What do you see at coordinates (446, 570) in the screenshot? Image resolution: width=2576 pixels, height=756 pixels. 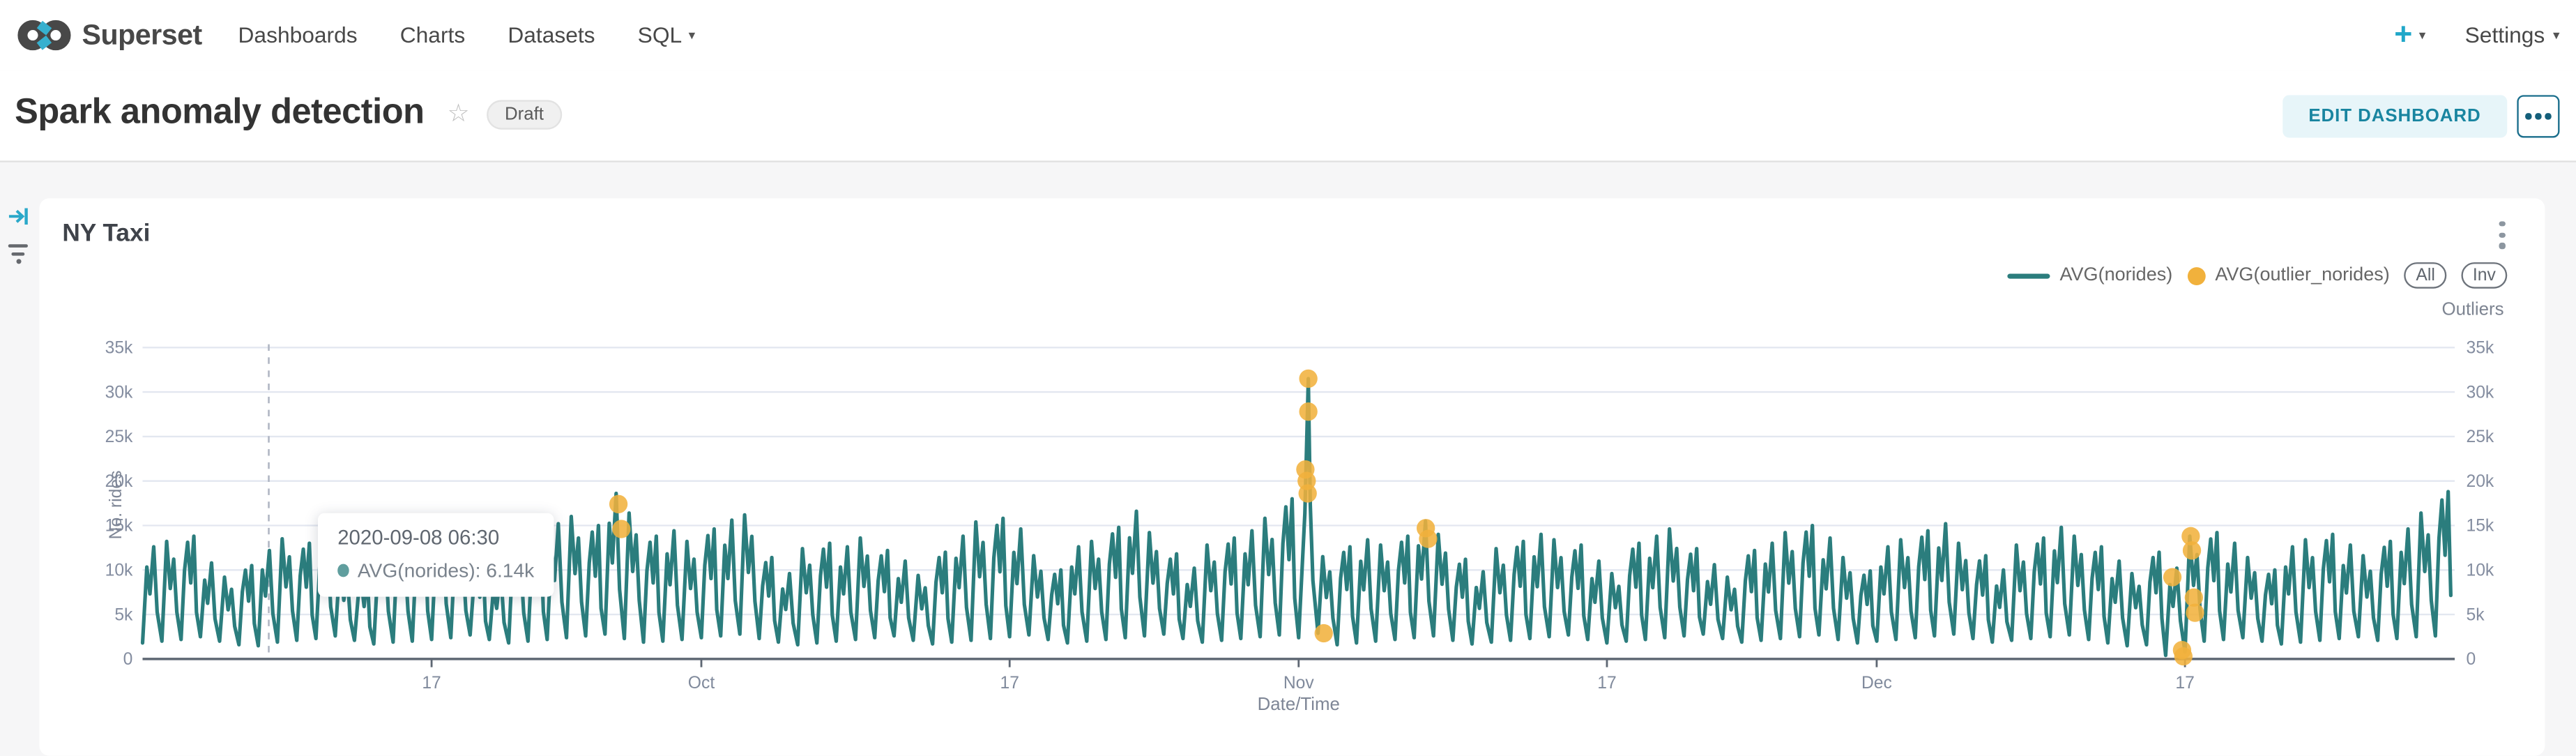 I see `tooltip-value: AVG(norides): 6.14k` at bounding box center [446, 570].